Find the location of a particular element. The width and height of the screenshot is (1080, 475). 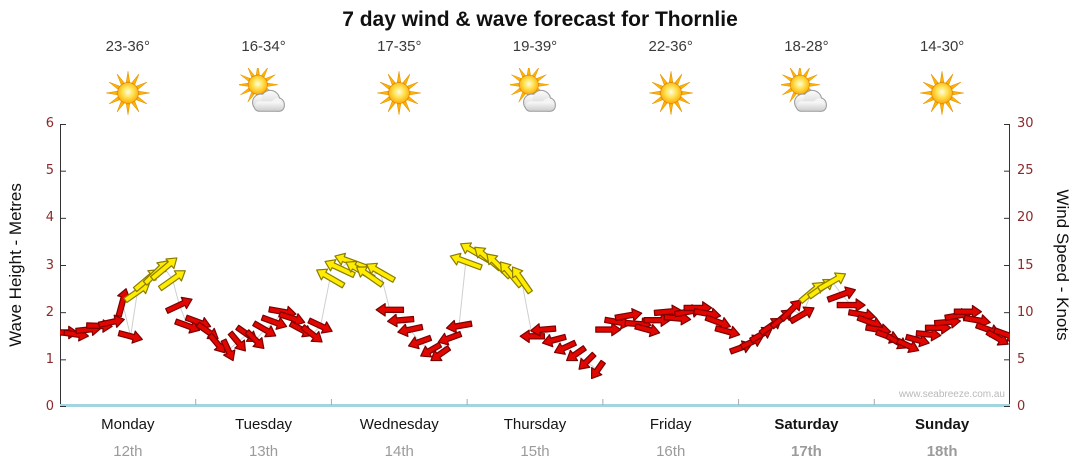

left-axis-tick-label: 2 is located at coordinates (49, 312).